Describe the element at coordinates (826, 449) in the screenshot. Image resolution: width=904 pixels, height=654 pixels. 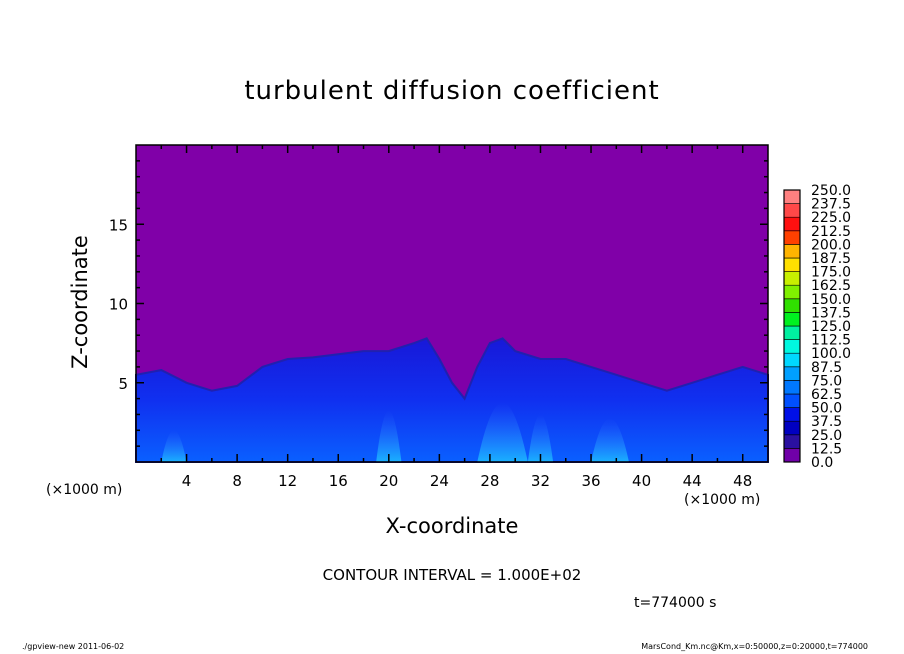
I see `colorbar-label: 12.5` at that location.